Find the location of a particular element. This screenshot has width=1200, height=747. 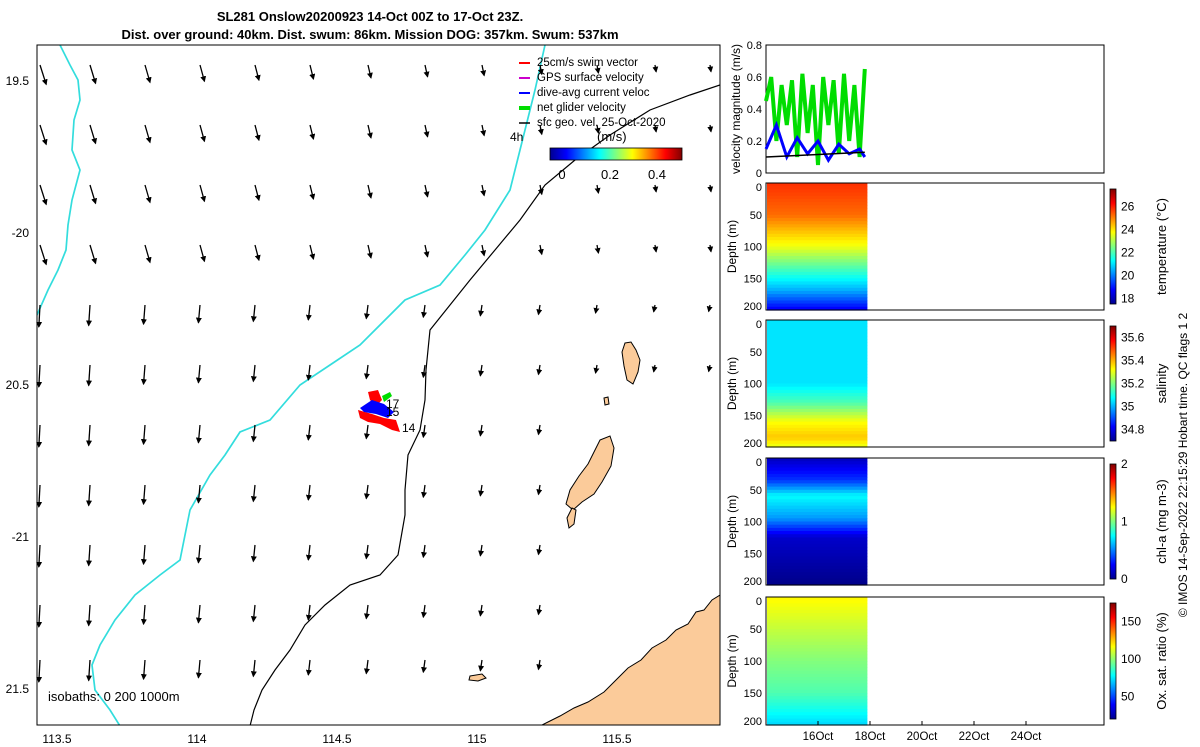

colorbar-tick: 18 is located at coordinates (1128, 298).